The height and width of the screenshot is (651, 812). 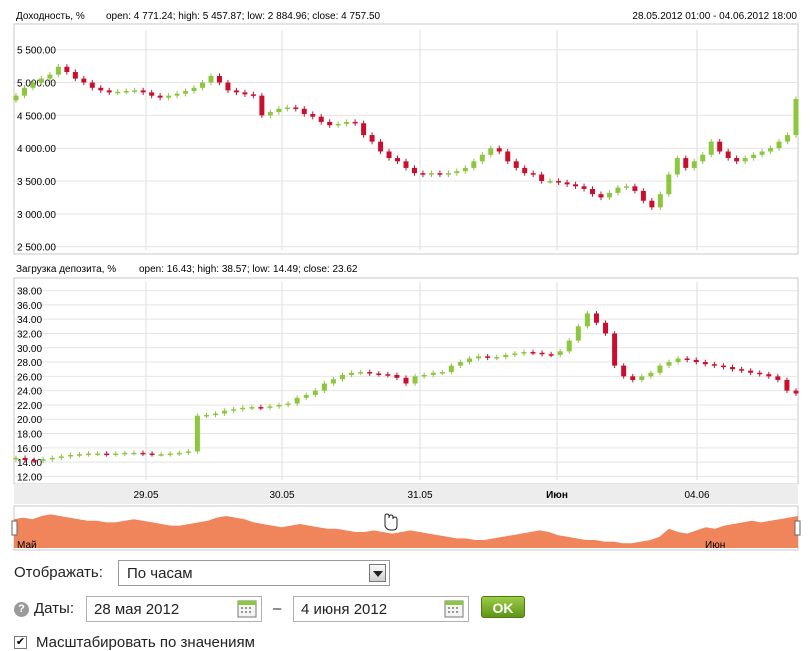 What do you see at coordinates (29, 377) in the screenshot?
I see `deposit-y-tick-label: 26.00` at bounding box center [29, 377].